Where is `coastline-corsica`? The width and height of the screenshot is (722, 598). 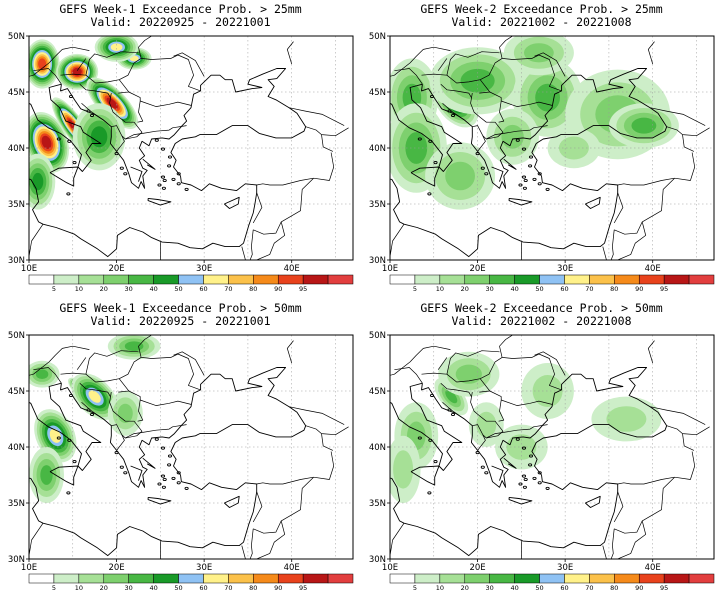 coastline-corsica is located at coordinates (21, 123).